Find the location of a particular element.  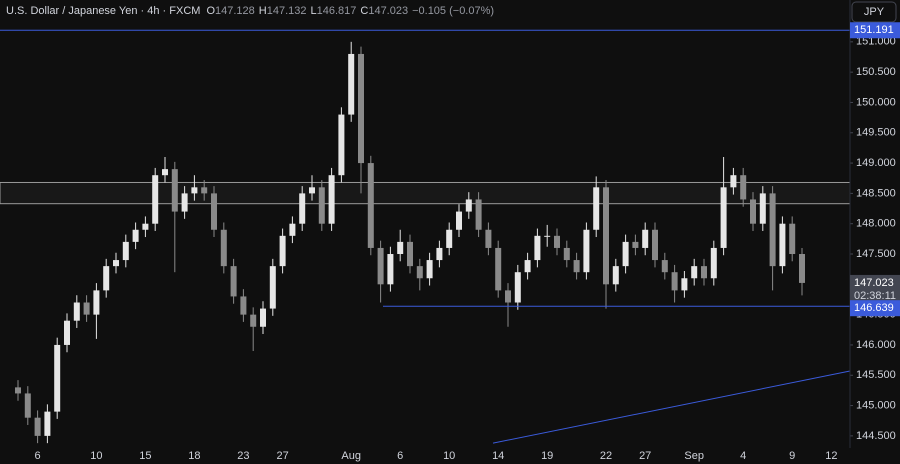

y-tick-label: 146.000 is located at coordinates (876, 345).